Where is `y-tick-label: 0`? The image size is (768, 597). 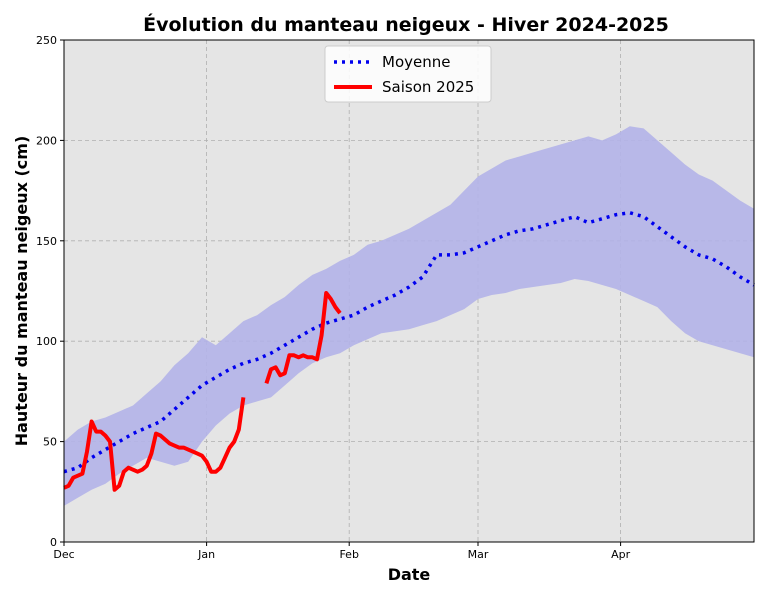 y-tick-label: 0 is located at coordinates (53, 542).